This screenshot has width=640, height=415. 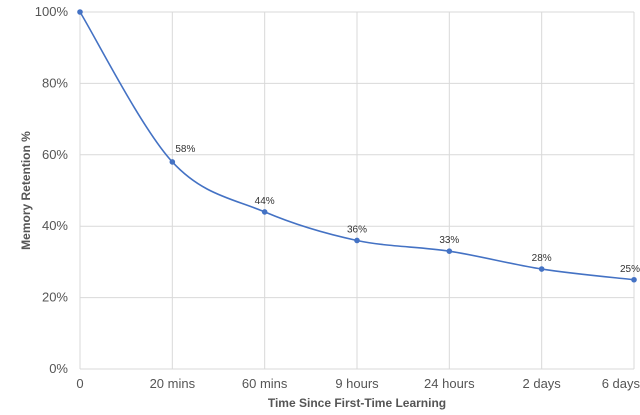 I want to click on y-tick-label: 20%, so click(x=55, y=297).